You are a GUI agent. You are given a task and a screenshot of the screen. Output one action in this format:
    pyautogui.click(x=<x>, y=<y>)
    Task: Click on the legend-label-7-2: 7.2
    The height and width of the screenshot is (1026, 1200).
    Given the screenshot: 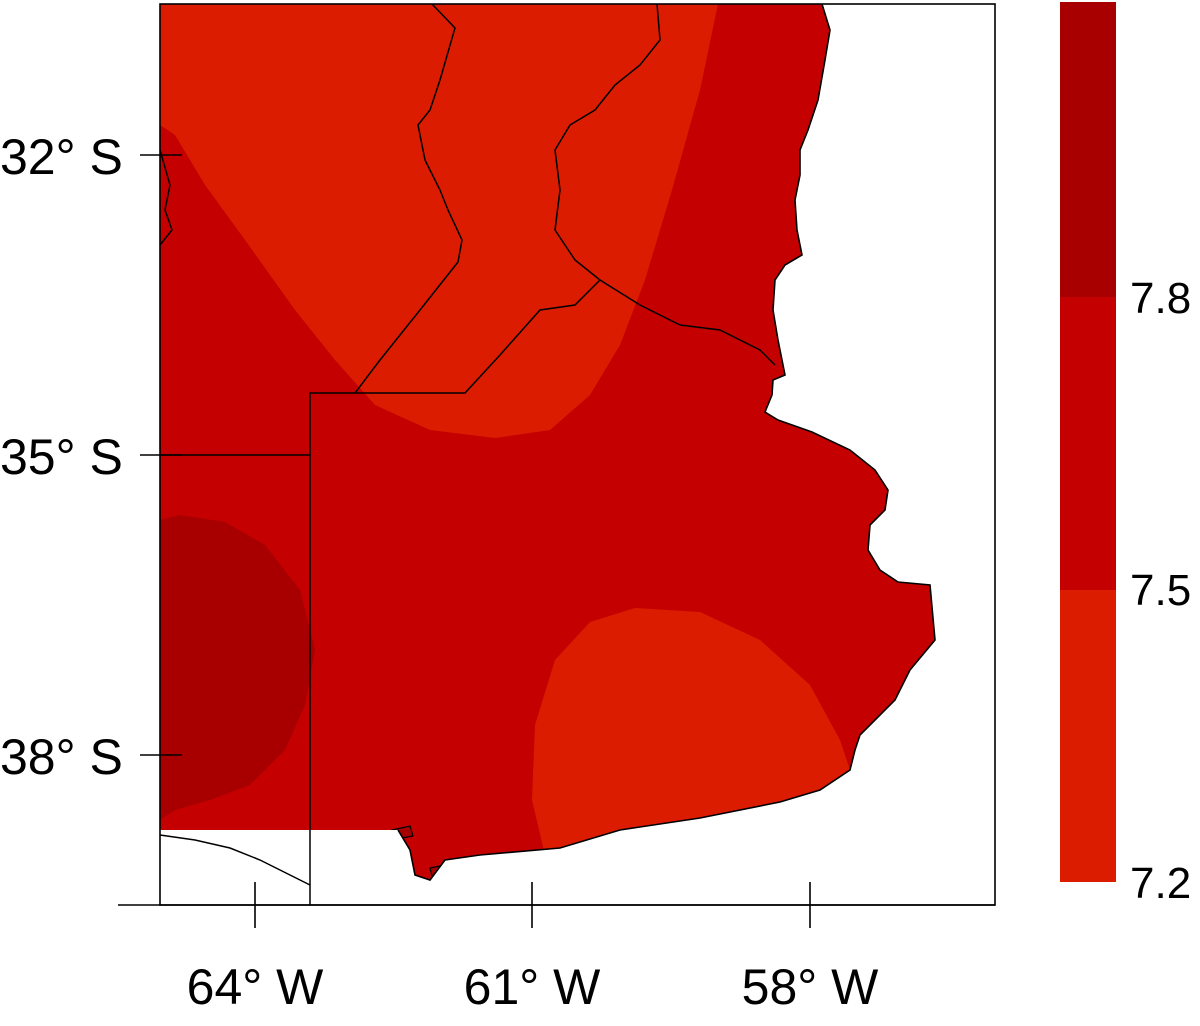 What is the action you would take?
    pyautogui.click(x=1160, y=883)
    